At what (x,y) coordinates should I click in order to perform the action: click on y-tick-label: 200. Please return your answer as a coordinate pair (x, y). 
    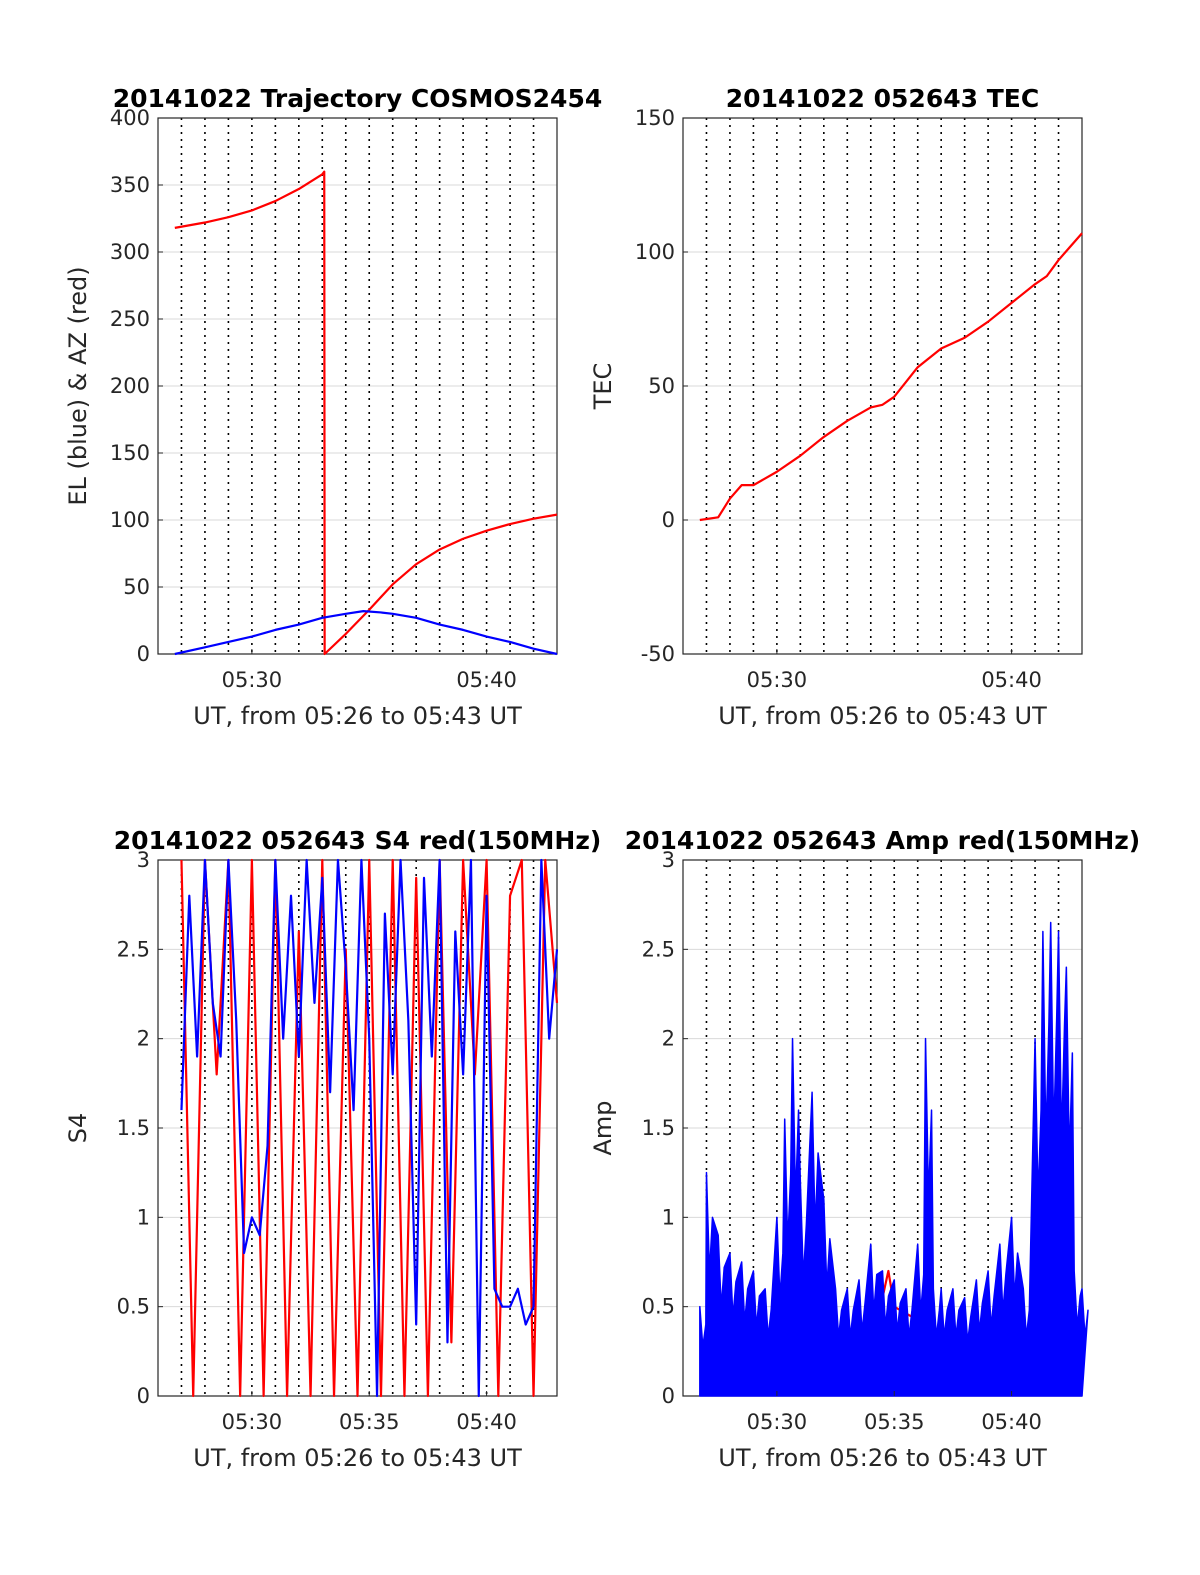
    Looking at the image, I should click on (130, 386).